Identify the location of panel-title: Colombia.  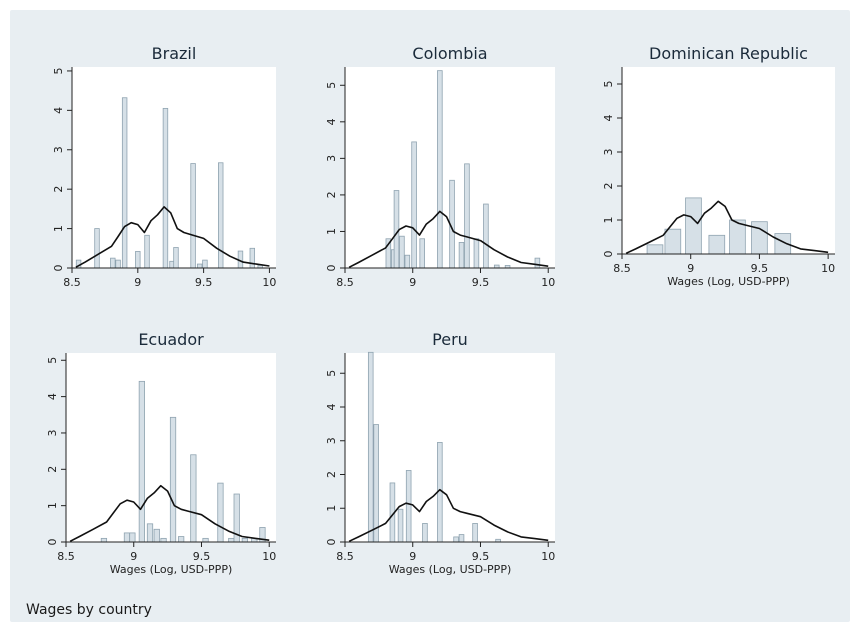
(449, 53).